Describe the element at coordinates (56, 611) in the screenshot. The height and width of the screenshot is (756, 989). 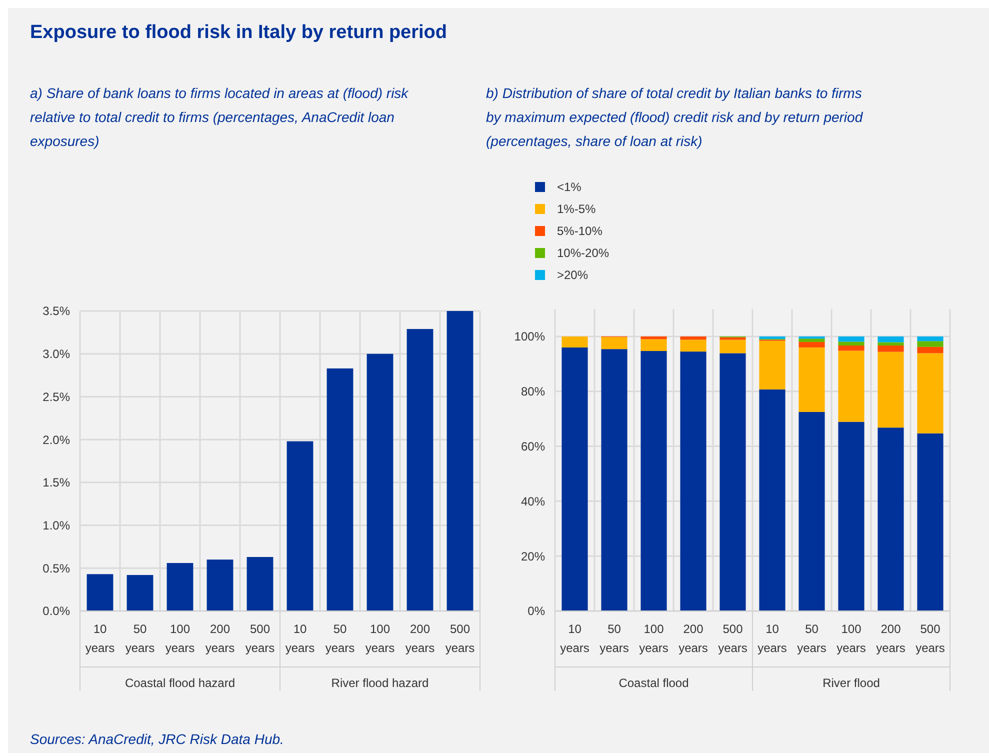
I see `y-tick-label: 0.0%` at that location.